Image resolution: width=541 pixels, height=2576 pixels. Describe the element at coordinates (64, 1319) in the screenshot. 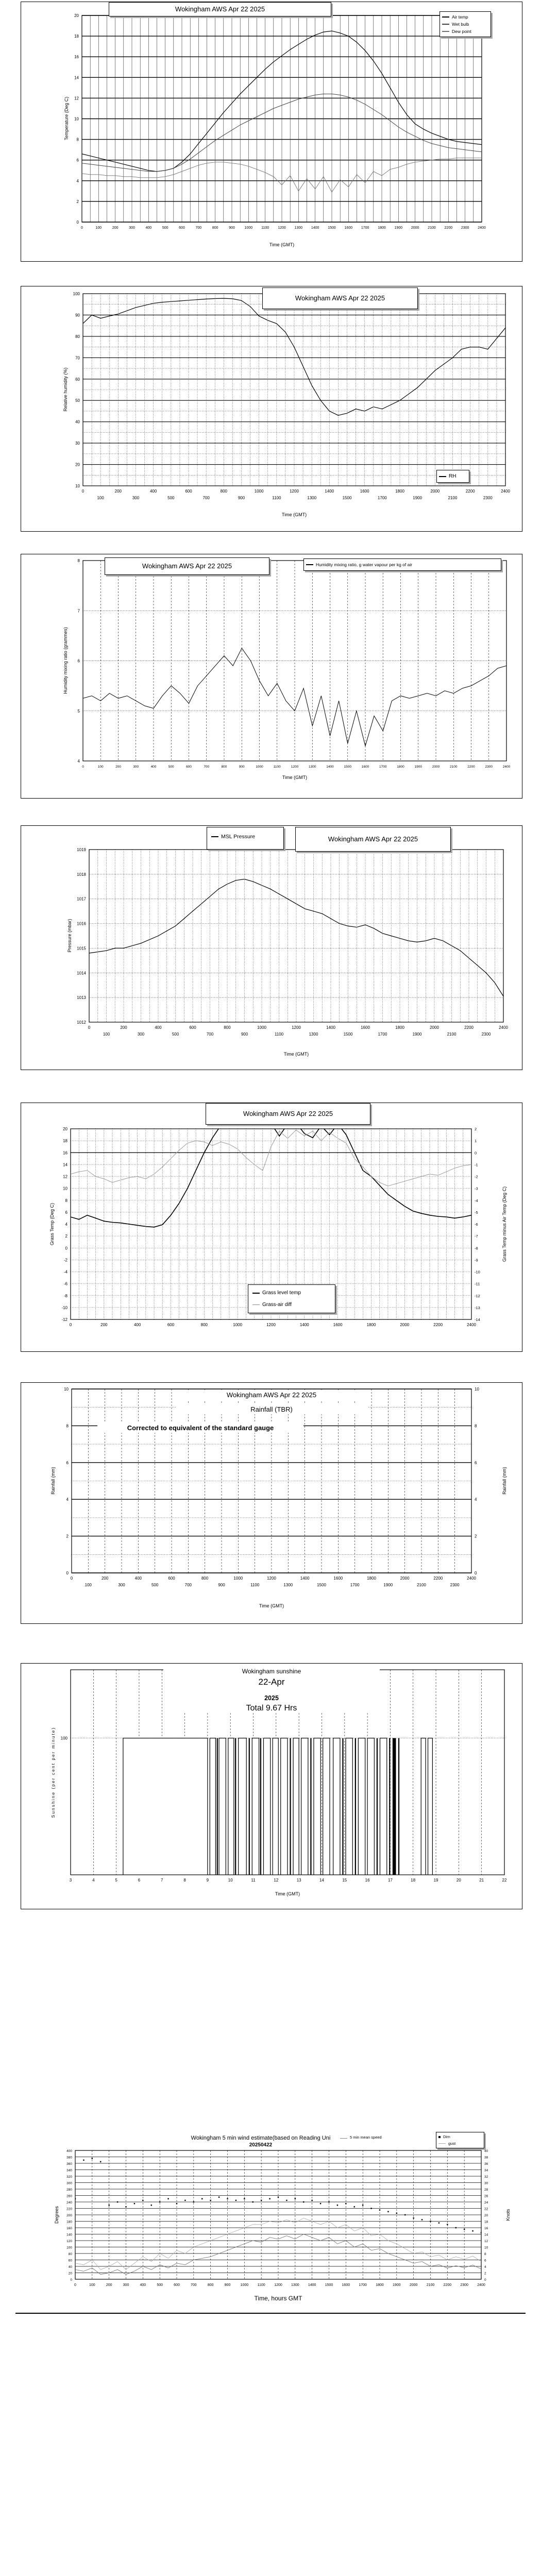

I see `svg-text: -12` at that location.